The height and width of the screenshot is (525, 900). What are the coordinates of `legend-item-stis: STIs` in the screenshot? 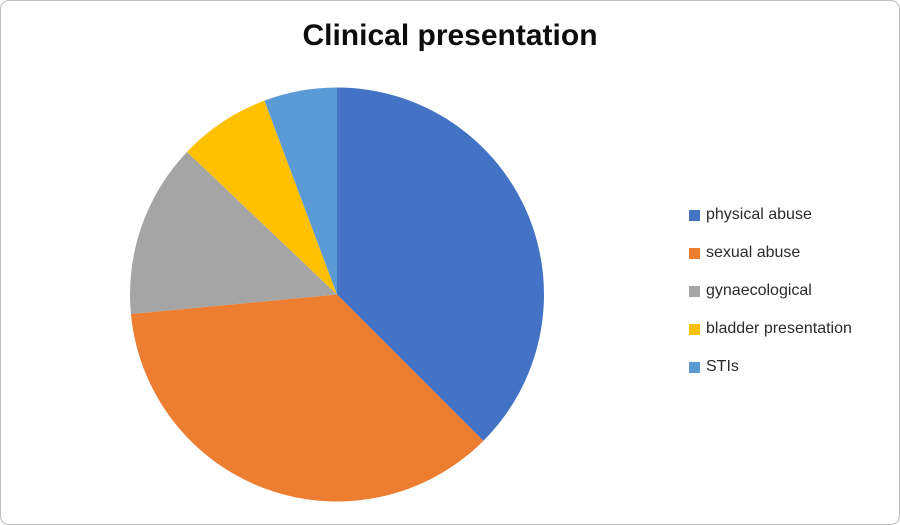 It's located at (770, 367).